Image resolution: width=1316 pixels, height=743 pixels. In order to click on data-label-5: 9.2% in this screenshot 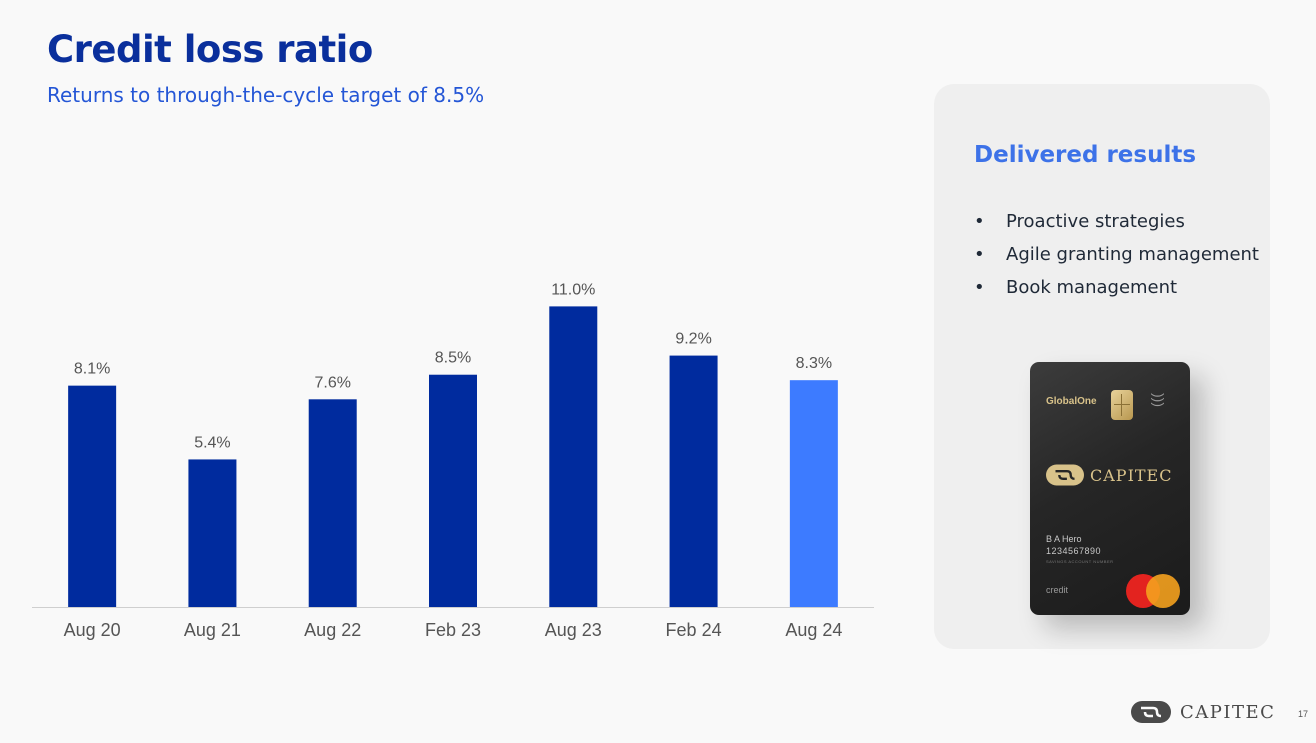, I will do `click(693, 339)`.